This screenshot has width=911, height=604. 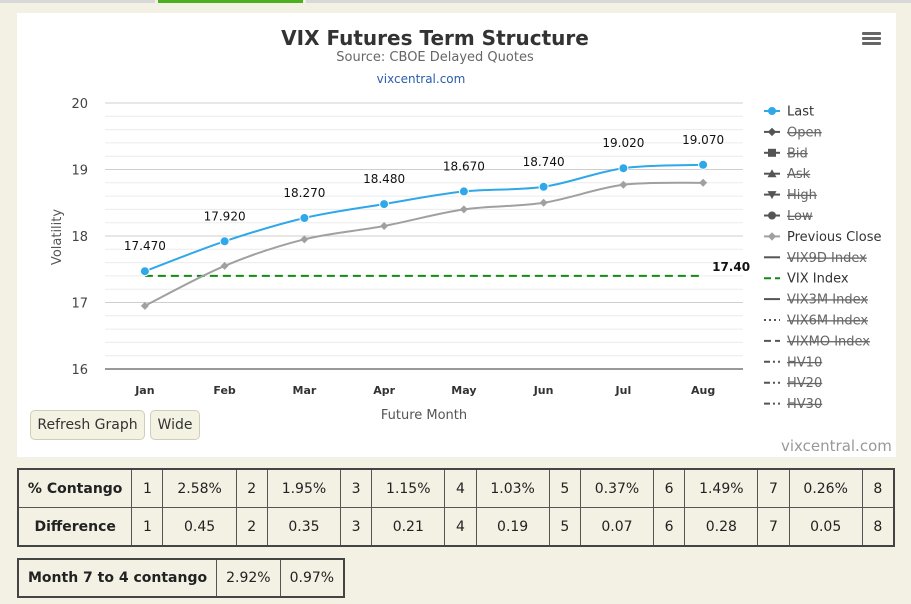 What do you see at coordinates (878, 488) in the screenshot?
I see `month-number: 8` at bounding box center [878, 488].